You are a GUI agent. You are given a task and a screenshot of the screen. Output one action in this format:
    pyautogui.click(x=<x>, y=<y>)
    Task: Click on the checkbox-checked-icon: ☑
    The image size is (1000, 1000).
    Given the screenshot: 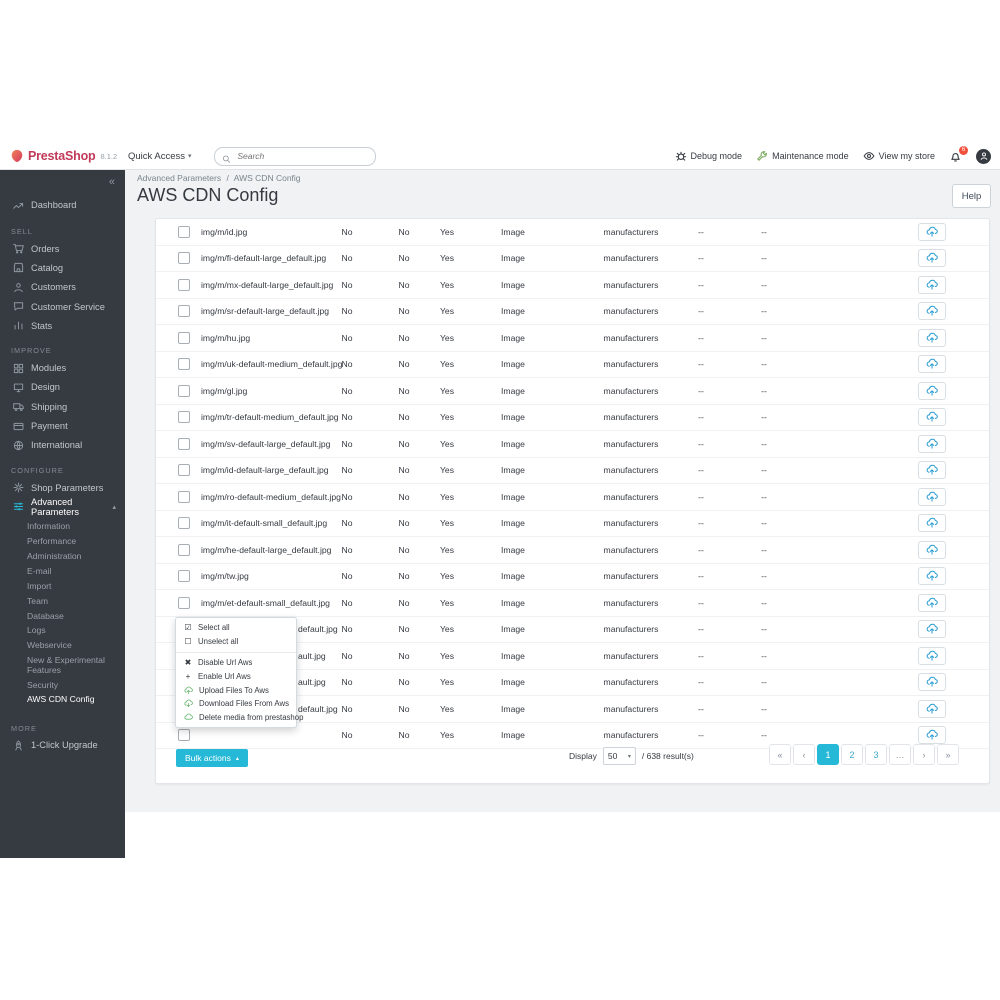 What is the action you would take?
    pyautogui.click(x=188, y=628)
    